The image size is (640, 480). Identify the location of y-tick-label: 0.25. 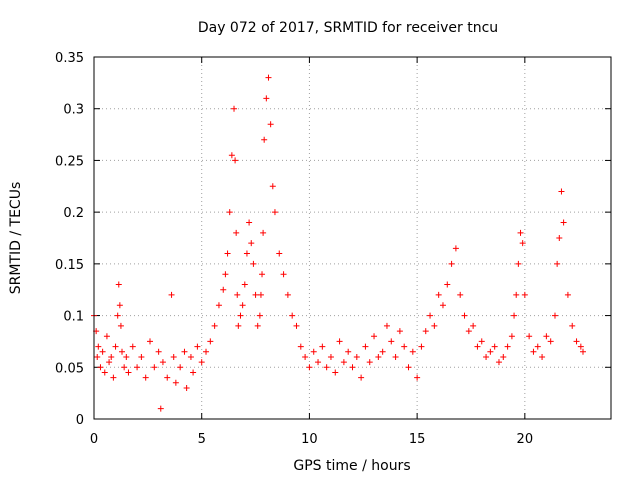
(69, 161).